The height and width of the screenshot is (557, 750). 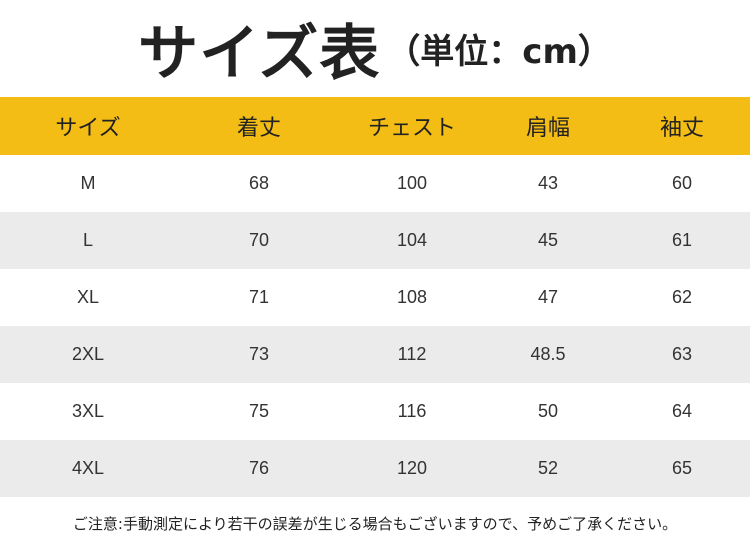 What do you see at coordinates (259, 354) in the screenshot?
I see `cell-length: 73` at bounding box center [259, 354].